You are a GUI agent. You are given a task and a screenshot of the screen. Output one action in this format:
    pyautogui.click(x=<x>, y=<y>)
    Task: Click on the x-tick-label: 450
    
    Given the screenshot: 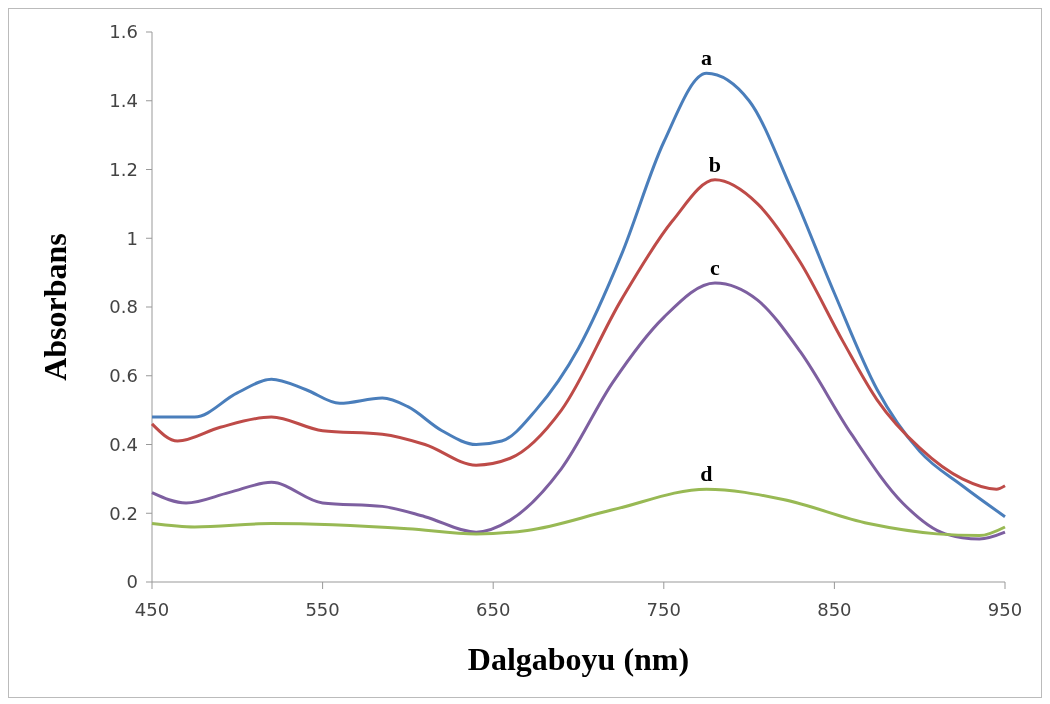 What is the action you would take?
    pyautogui.click(x=152, y=609)
    